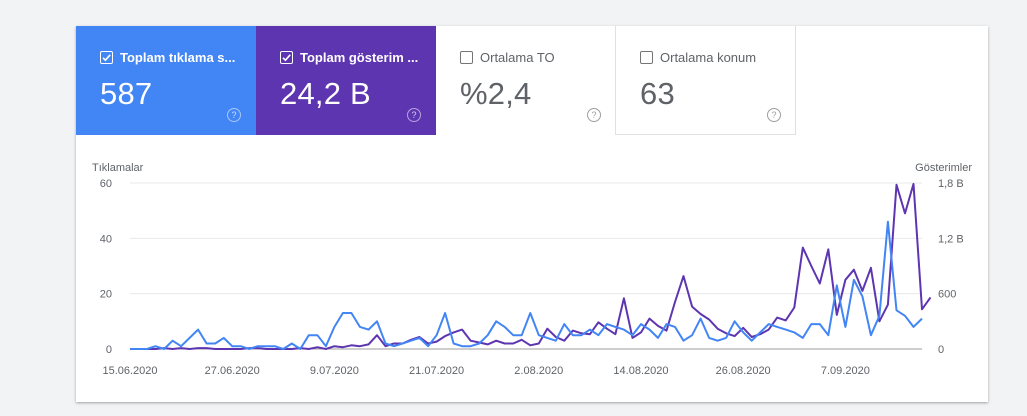  What do you see at coordinates (118, 168) in the screenshot?
I see `left-axis-title: Tıklamalar` at bounding box center [118, 168].